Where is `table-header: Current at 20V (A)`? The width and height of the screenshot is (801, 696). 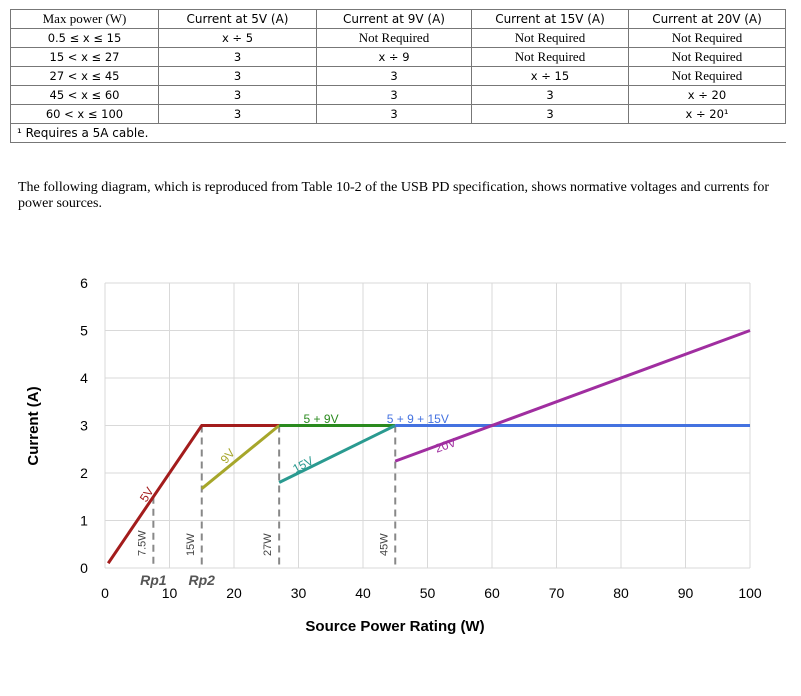 table-header: Current at 20V (A) is located at coordinates (707, 19).